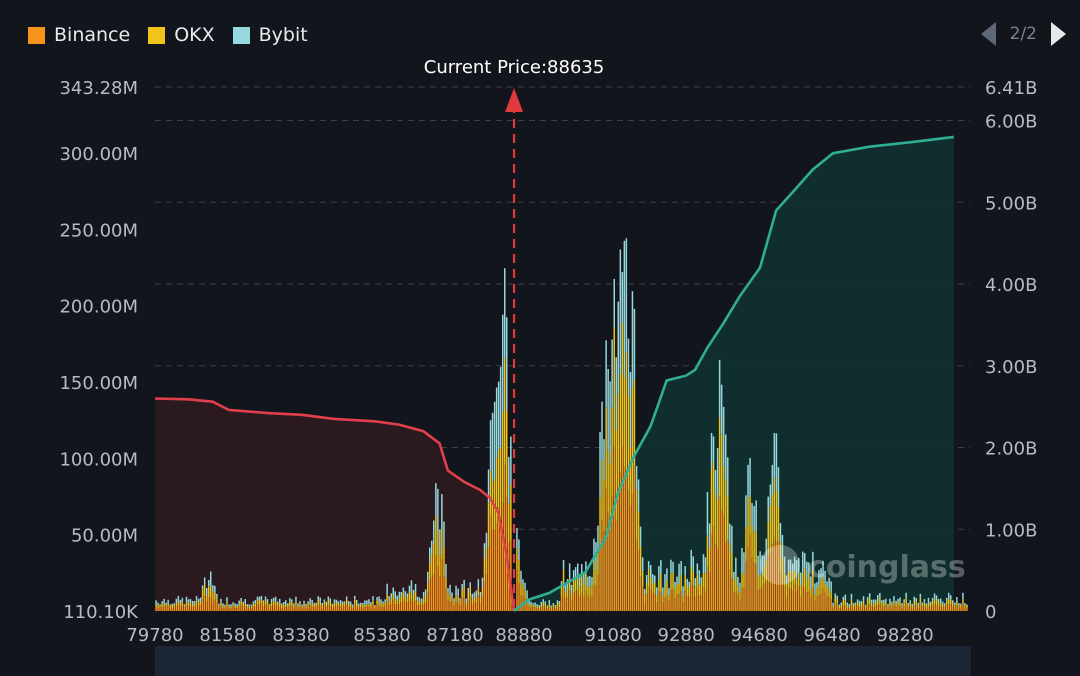  Describe the element at coordinates (563, 661) in the screenshot. I see `zoom-scrollbar` at that location.